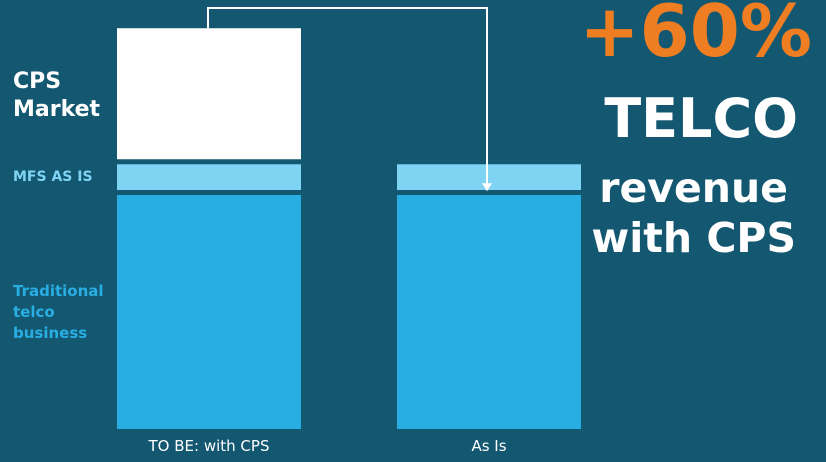 The height and width of the screenshot is (462, 826). Describe the element at coordinates (57, 95) in the screenshot. I see `series-label-cps-market: CPS Market` at that location.